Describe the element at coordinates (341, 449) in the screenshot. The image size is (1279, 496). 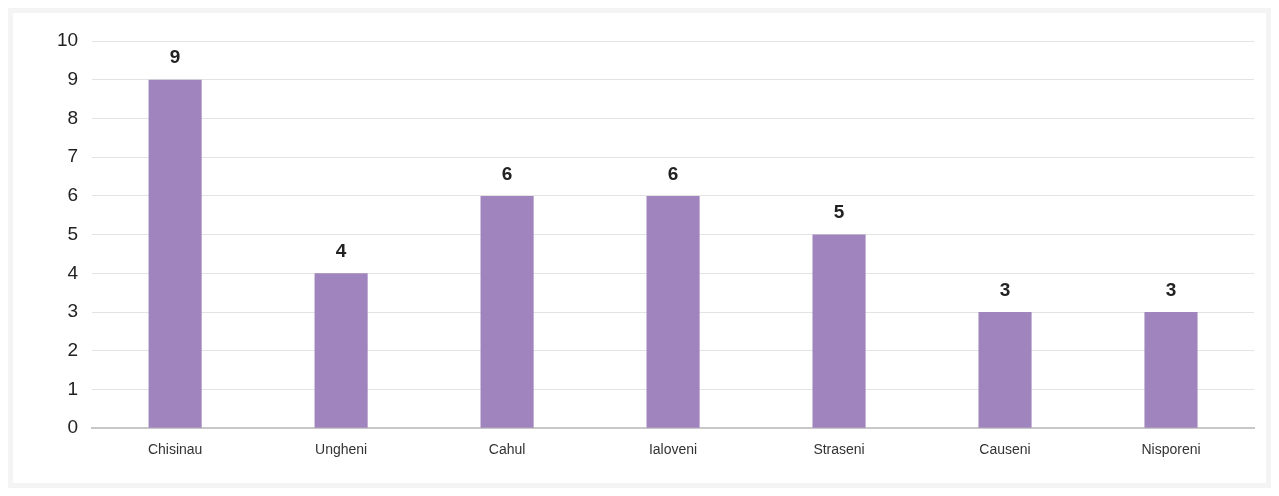
I see `x-tick-label: Ungheni` at that location.